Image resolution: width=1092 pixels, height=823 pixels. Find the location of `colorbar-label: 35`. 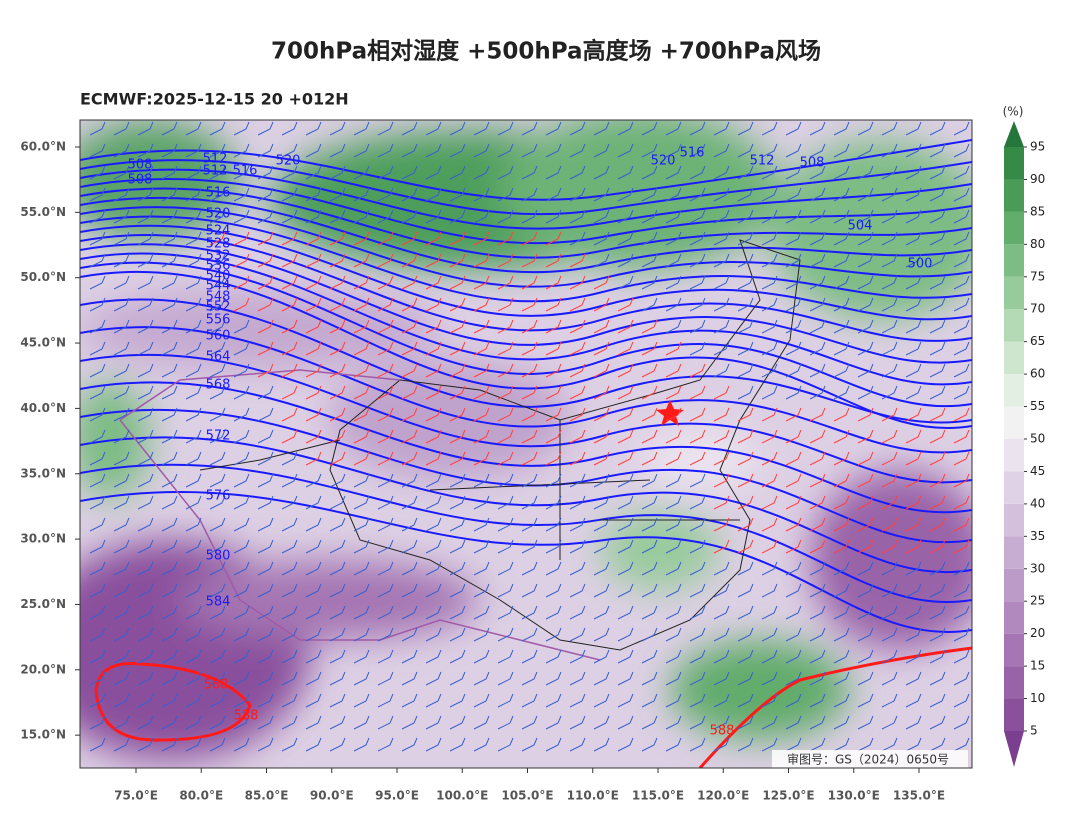

colorbar-label: 35 is located at coordinates (1037, 536).